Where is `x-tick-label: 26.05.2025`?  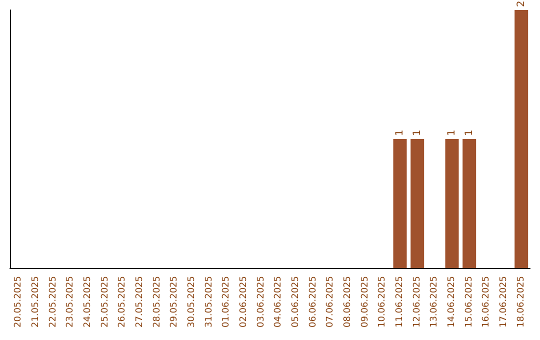
x-tick-label: 26.05.2025 is located at coordinates (123, 302).